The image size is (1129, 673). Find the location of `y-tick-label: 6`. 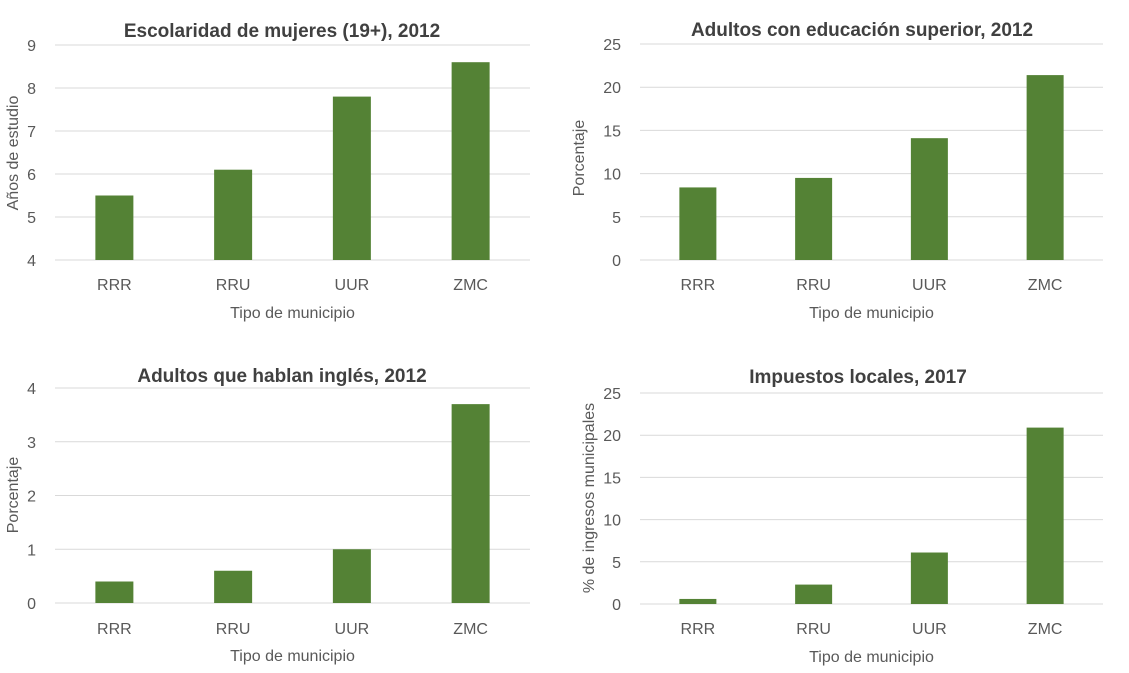

y-tick-label: 6 is located at coordinates (31, 175).